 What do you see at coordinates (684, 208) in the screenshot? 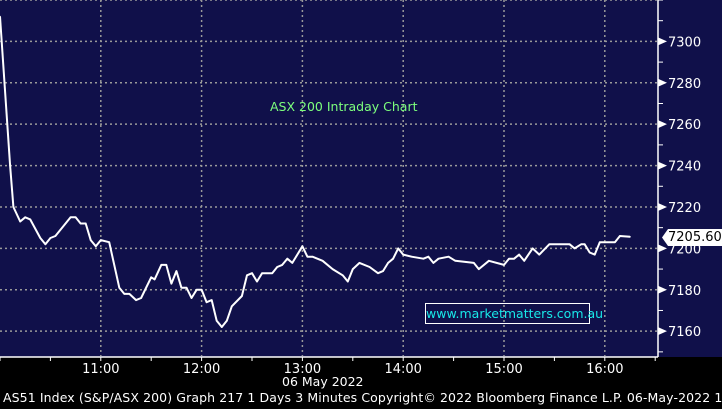
I see `y-tick-label: 7220` at bounding box center [684, 208].